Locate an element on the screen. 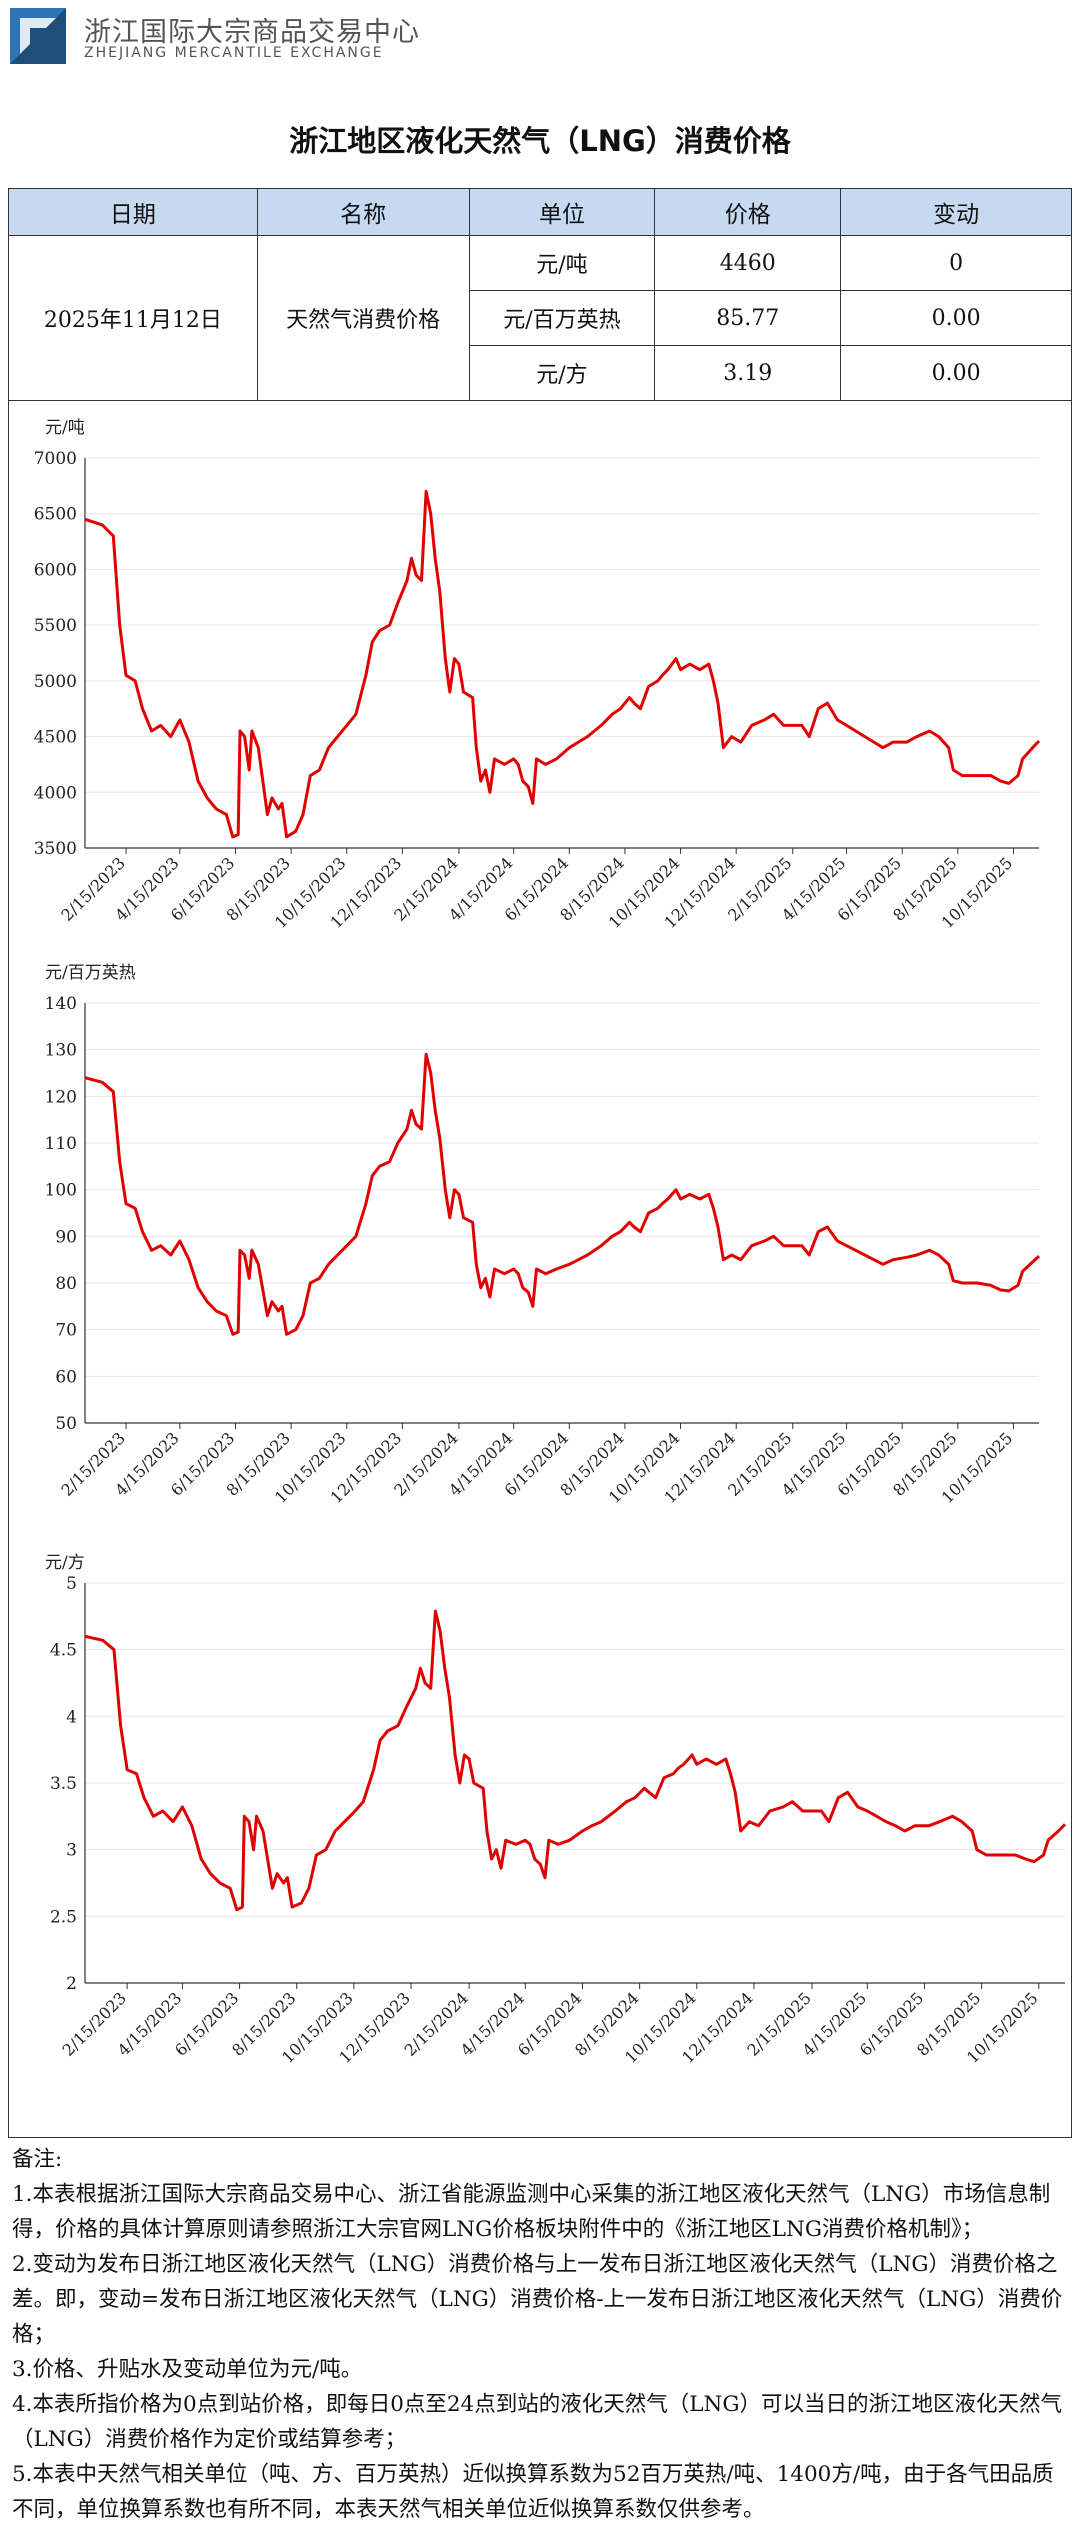 The width and height of the screenshot is (1080, 2527). y-tick-label: 5500 is located at coordinates (55, 626).